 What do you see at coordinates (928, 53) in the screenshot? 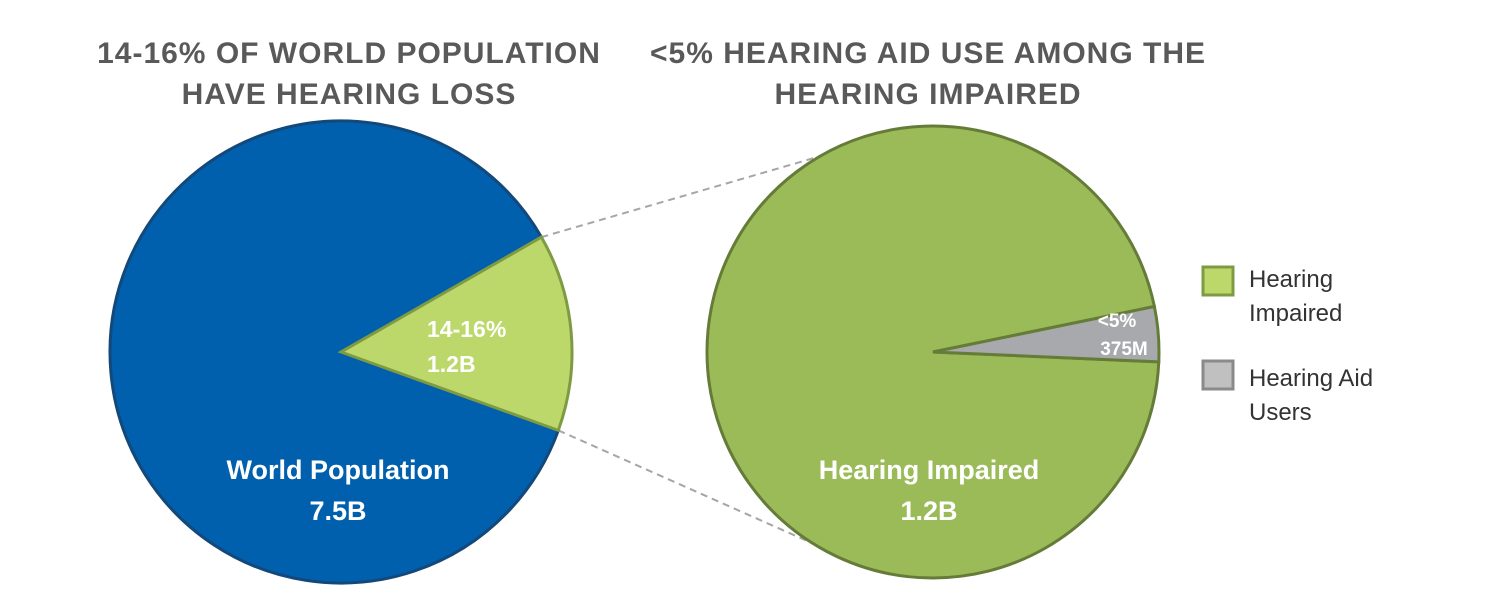
I see `pie2-title-line1: <5% HEARING AID USE AMONG THE` at bounding box center [928, 53].